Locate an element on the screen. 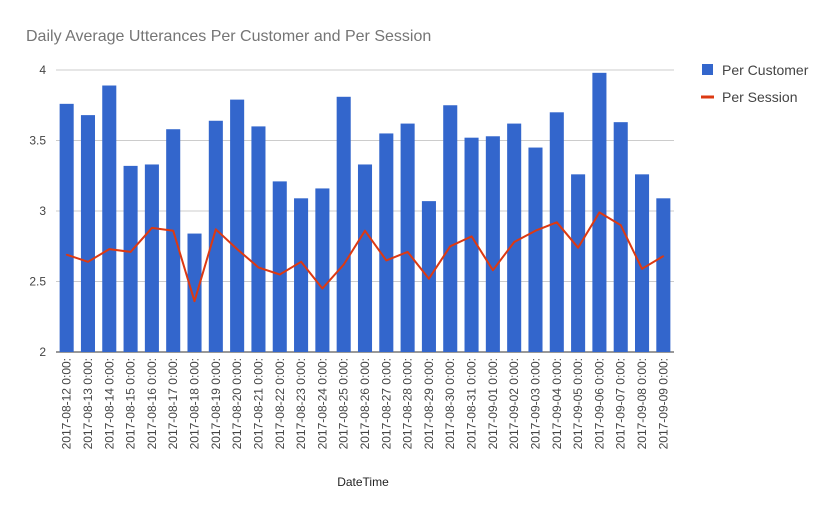  x-tick-label: 2017-09-03 0:00: is located at coordinates (535, 403).